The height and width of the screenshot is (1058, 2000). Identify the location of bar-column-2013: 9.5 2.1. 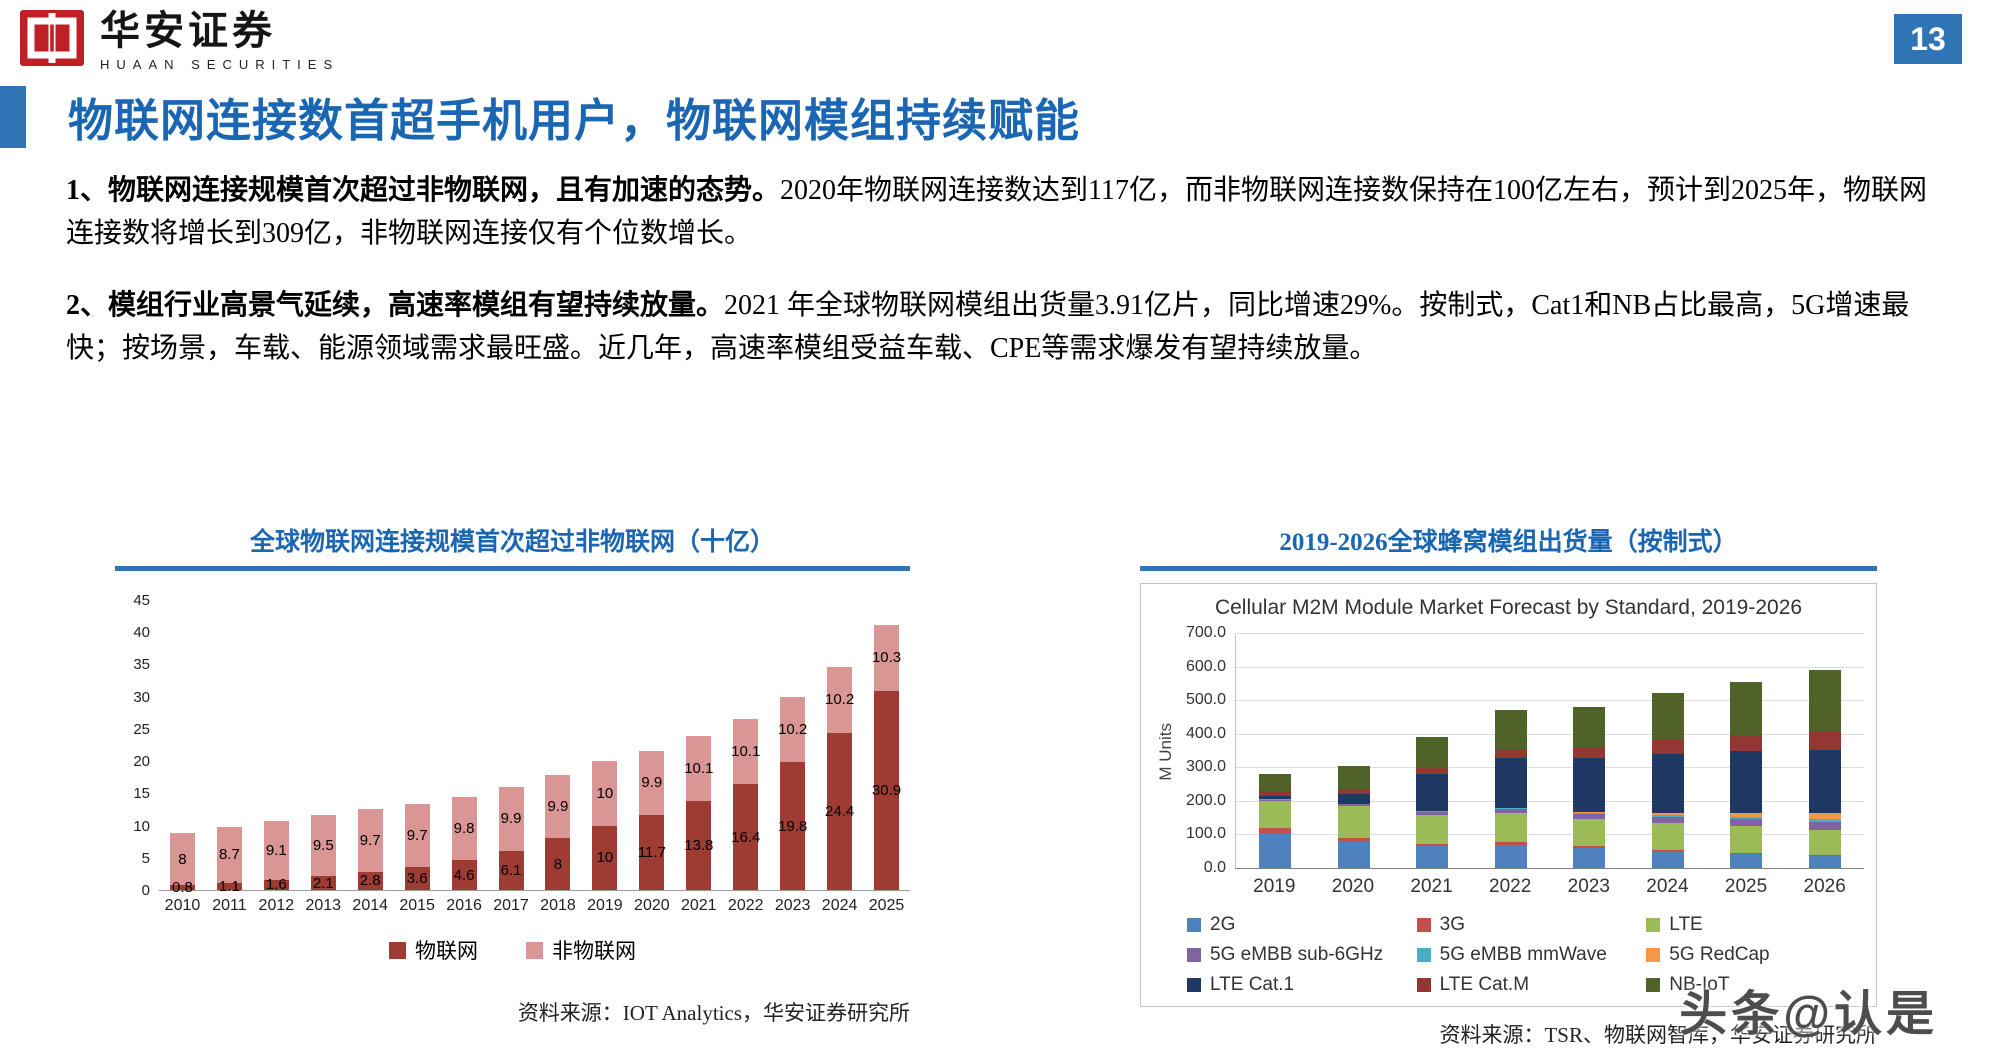
(323, 853).